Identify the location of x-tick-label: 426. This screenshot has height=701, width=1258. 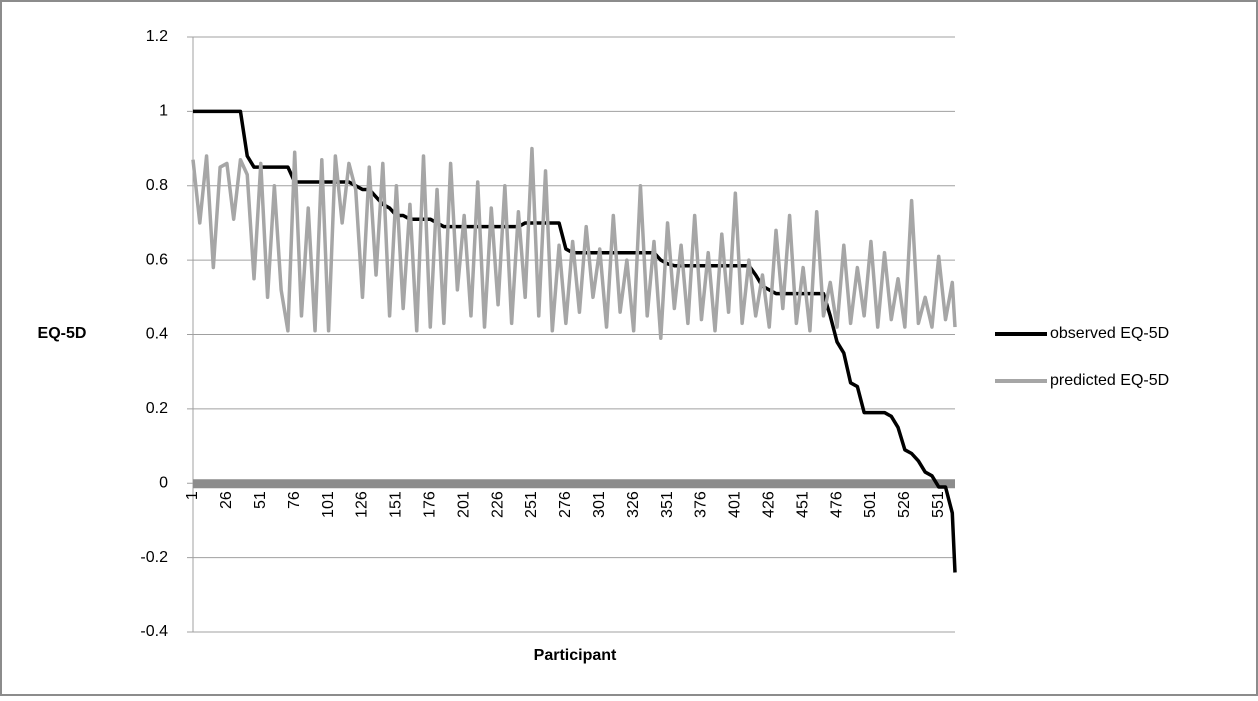
(768, 504).